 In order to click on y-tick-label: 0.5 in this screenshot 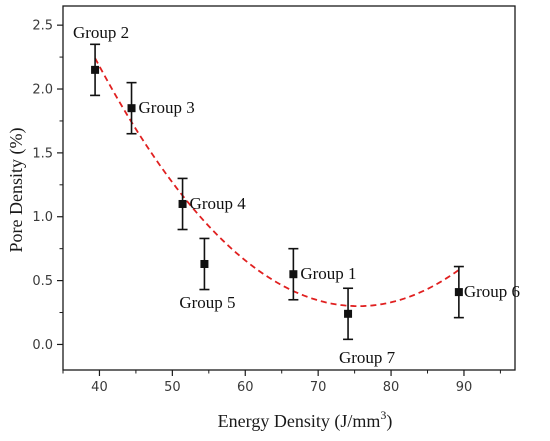, I will do `click(42, 281)`.